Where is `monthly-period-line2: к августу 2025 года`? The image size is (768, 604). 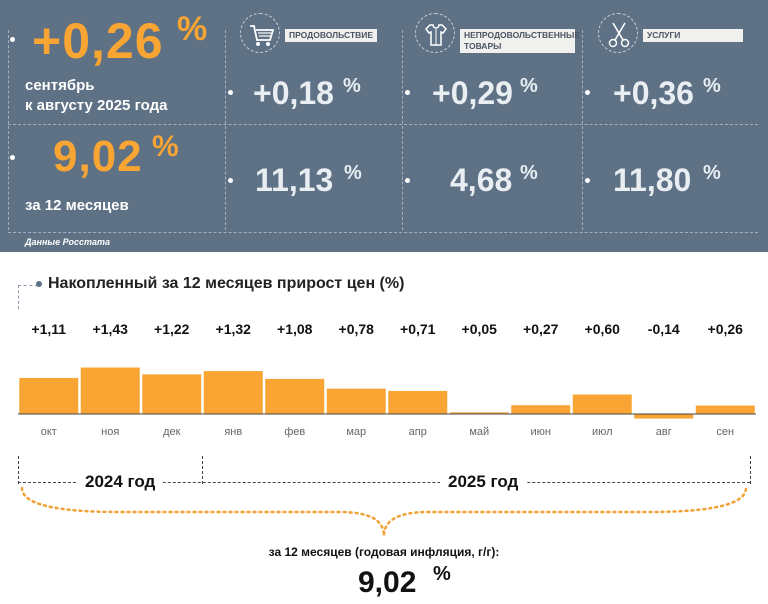
monthly-period-line2: к августу 2025 года is located at coordinates (96, 105).